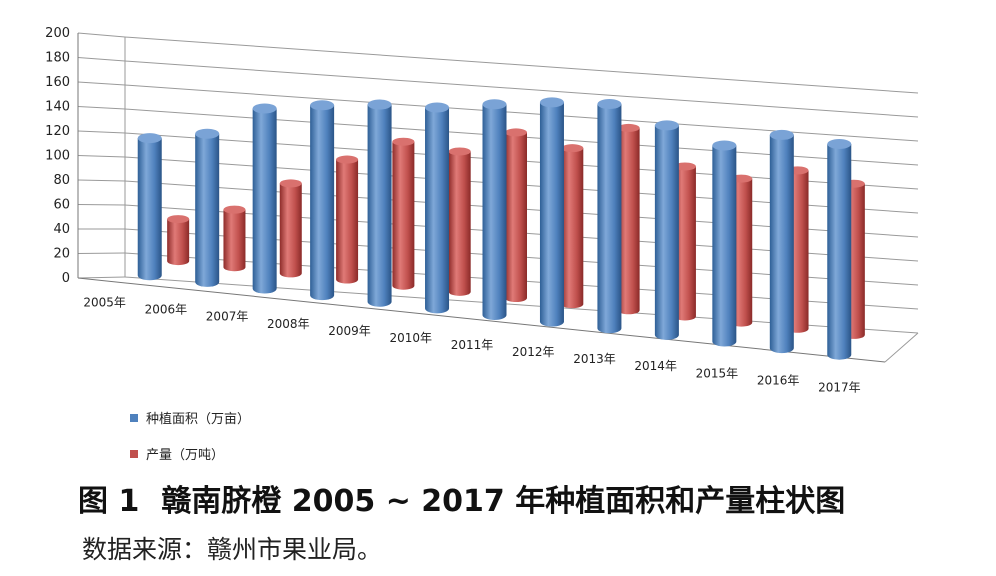 The height and width of the screenshot is (576, 996). Describe the element at coordinates (57, 33) in the screenshot. I see `y-tick-label: 200` at that location.